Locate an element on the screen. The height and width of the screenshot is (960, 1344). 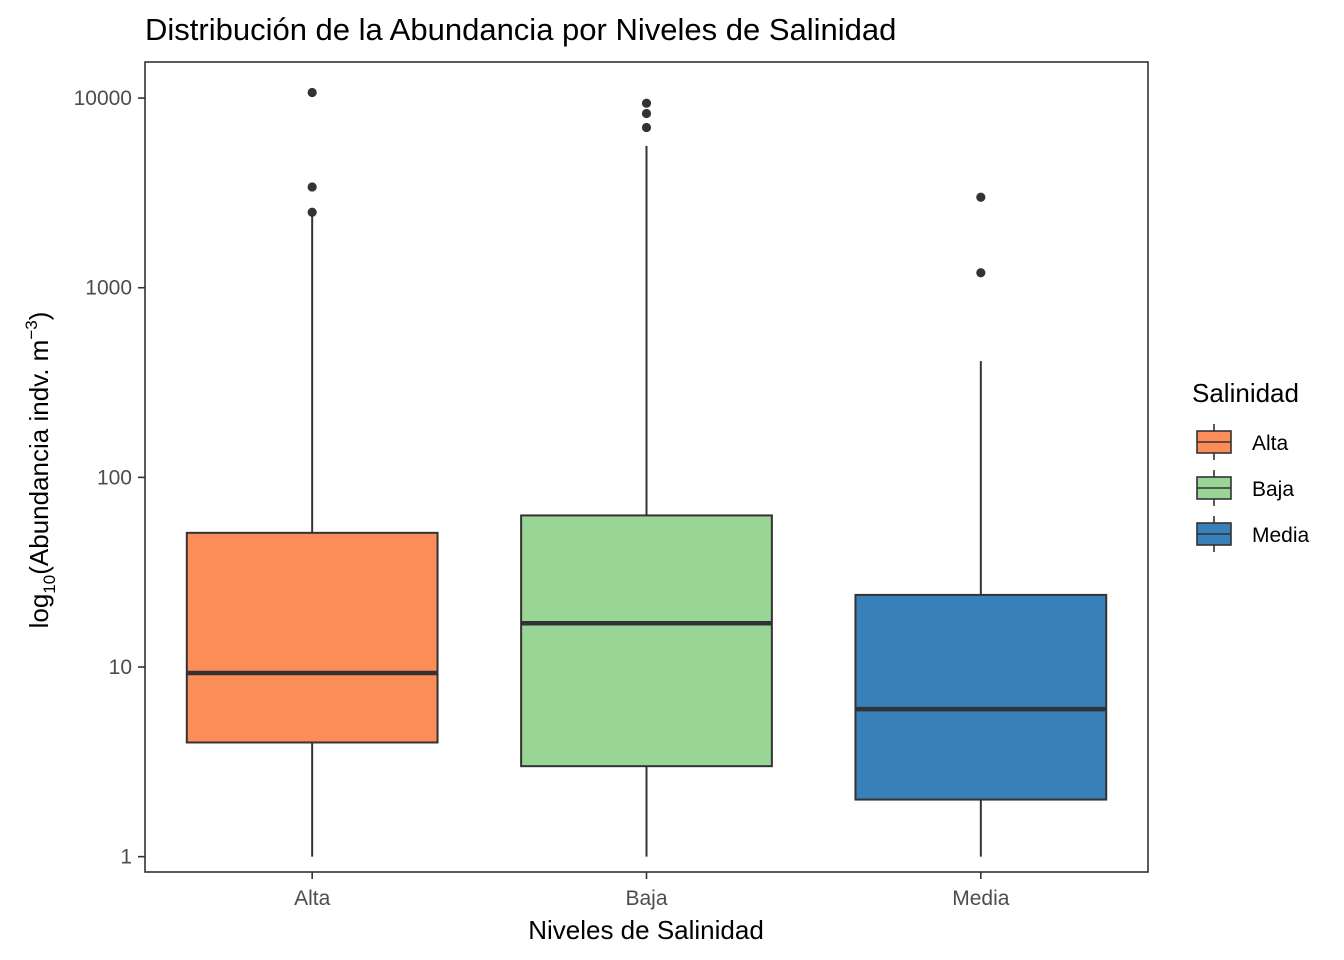
y-axis-title-prefix: log is located at coordinates (39, 611).